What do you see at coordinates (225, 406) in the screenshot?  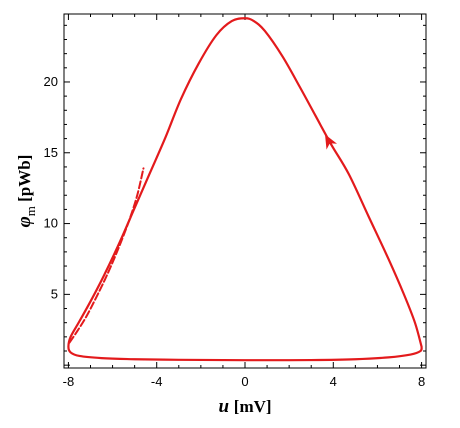 I see `x-axis-symbol: u` at bounding box center [225, 406].